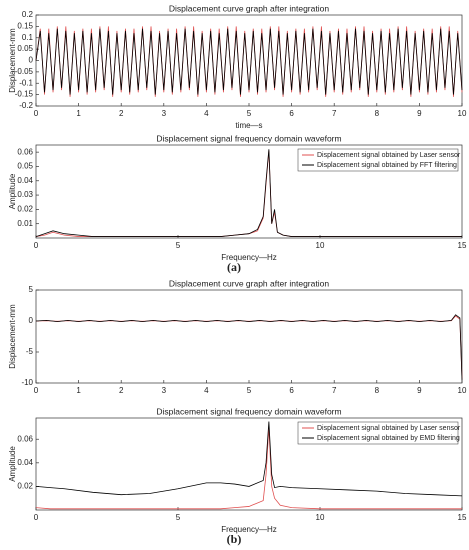 This screenshot has width=469, height=550. Describe the element at coordinates (28, 37) in the screenshot. I see `y-tick-label: 0.1` at that location.